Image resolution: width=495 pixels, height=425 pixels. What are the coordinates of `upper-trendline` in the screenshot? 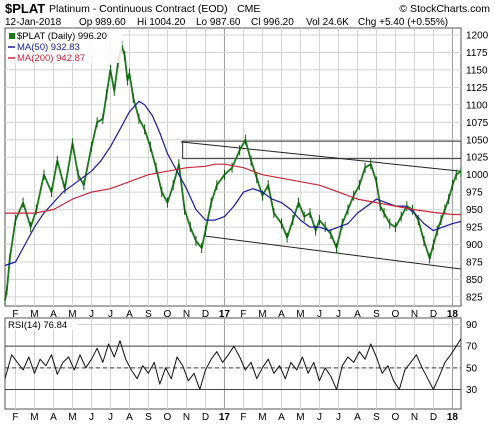 It's located at (321, 156).